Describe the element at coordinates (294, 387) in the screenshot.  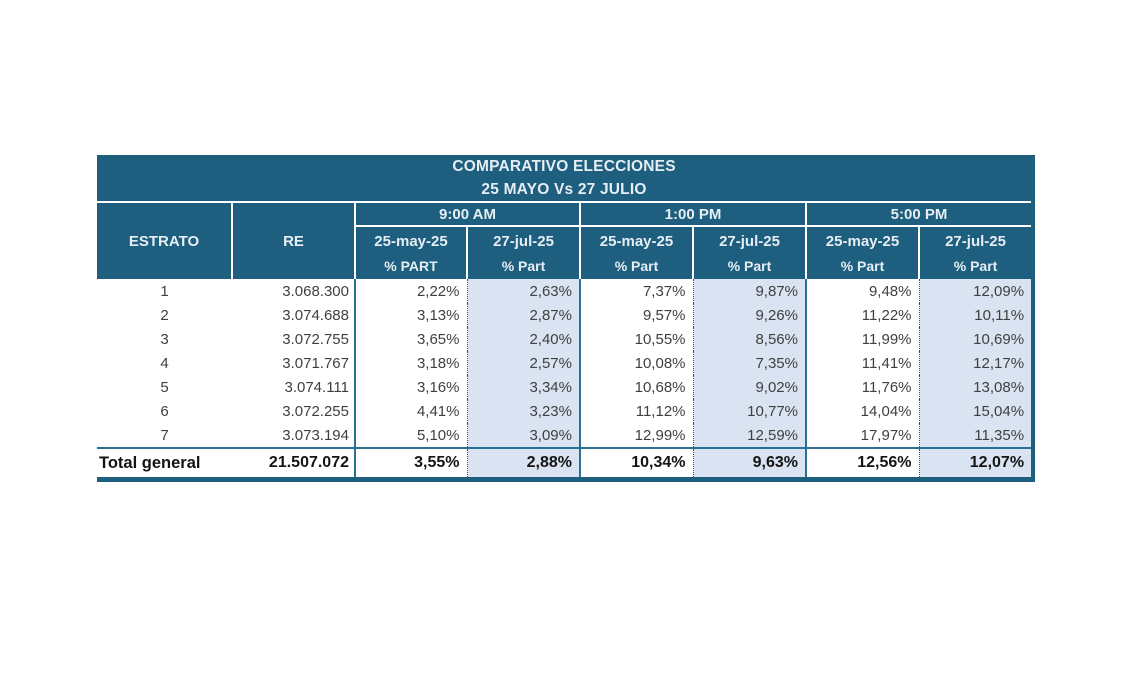
I see `re-cell: 3.074.111` at that location.